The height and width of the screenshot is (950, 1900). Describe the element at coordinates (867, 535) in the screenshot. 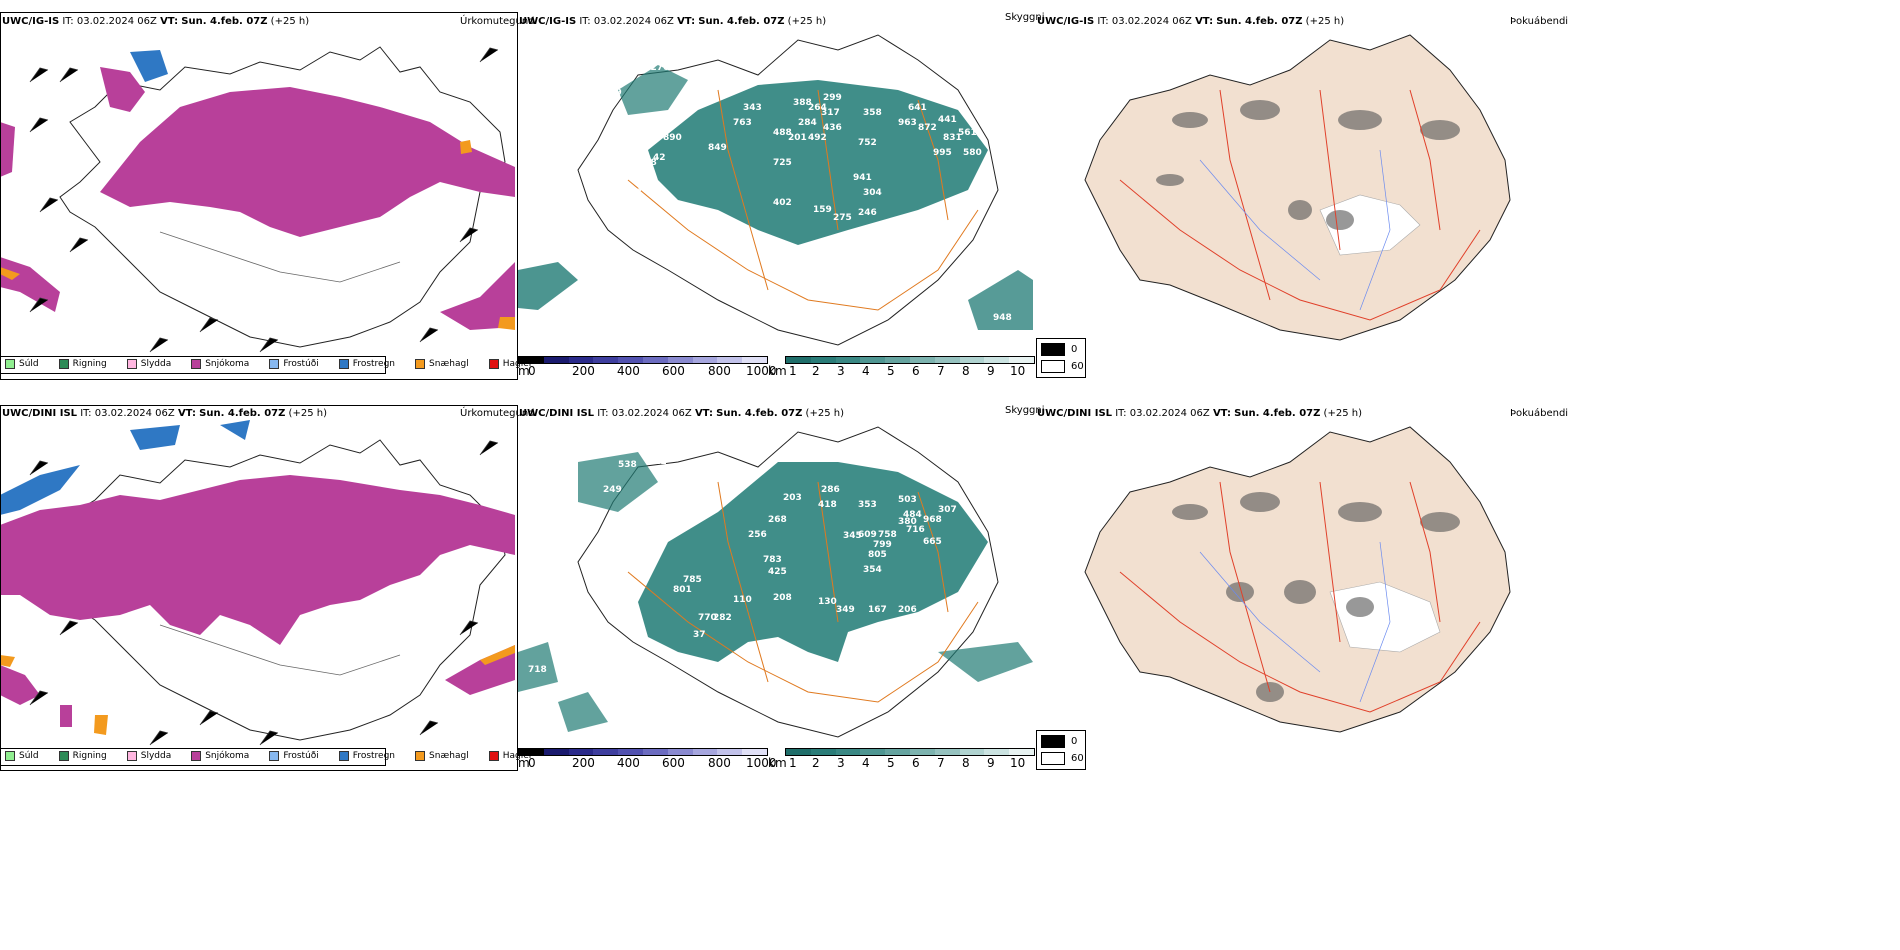

I see `cloudbase-value-label: 609` at that location.